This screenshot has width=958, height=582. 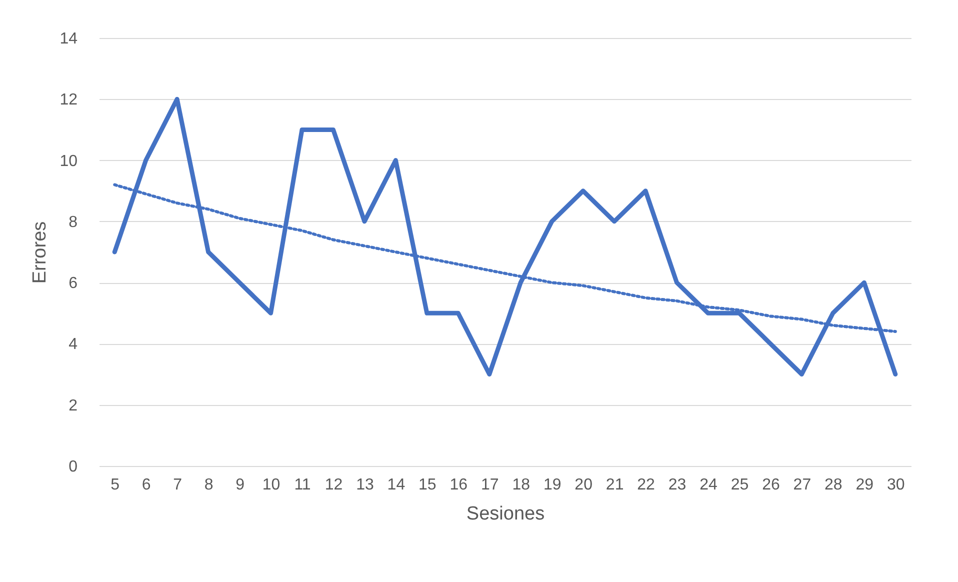 I want to click on x-tick-label: 17, so click(x=489, y=485).